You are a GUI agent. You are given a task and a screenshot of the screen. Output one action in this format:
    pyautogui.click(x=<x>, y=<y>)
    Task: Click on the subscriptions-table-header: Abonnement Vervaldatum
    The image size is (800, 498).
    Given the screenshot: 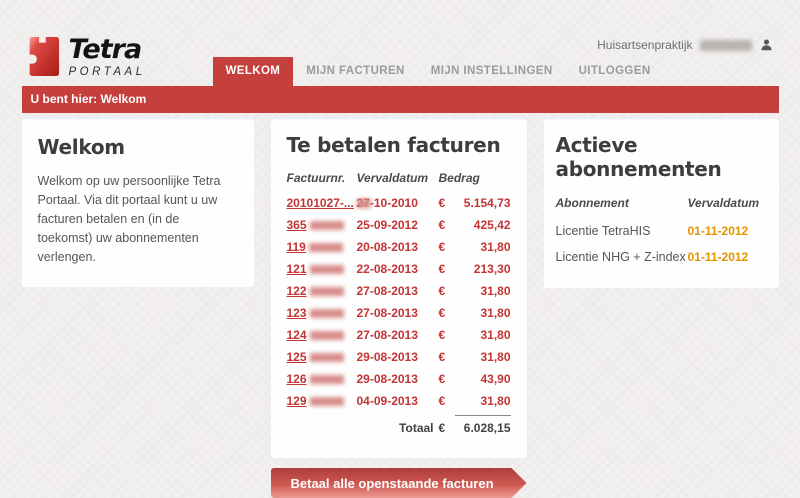 What is the action you would take?
    pyautogui.click(x=661, y=207)
    